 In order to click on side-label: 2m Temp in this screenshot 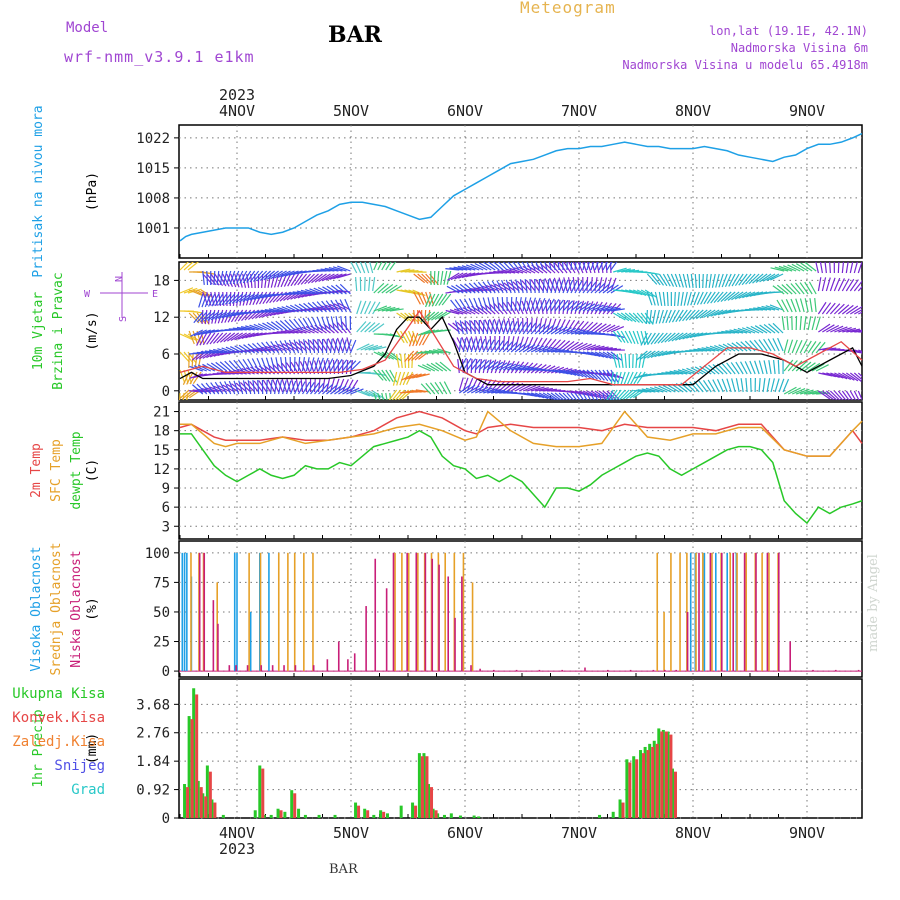, I will do `click(36, 470)`.